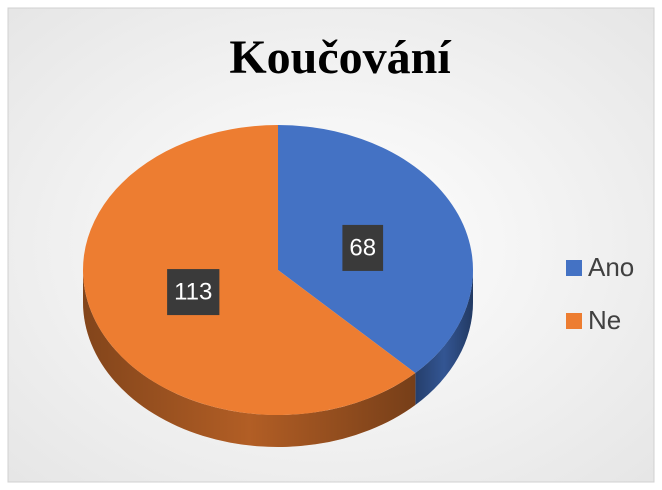 This screenshot has width=662, height=490. I want to click on slice-side-shade, so click(444, 337).